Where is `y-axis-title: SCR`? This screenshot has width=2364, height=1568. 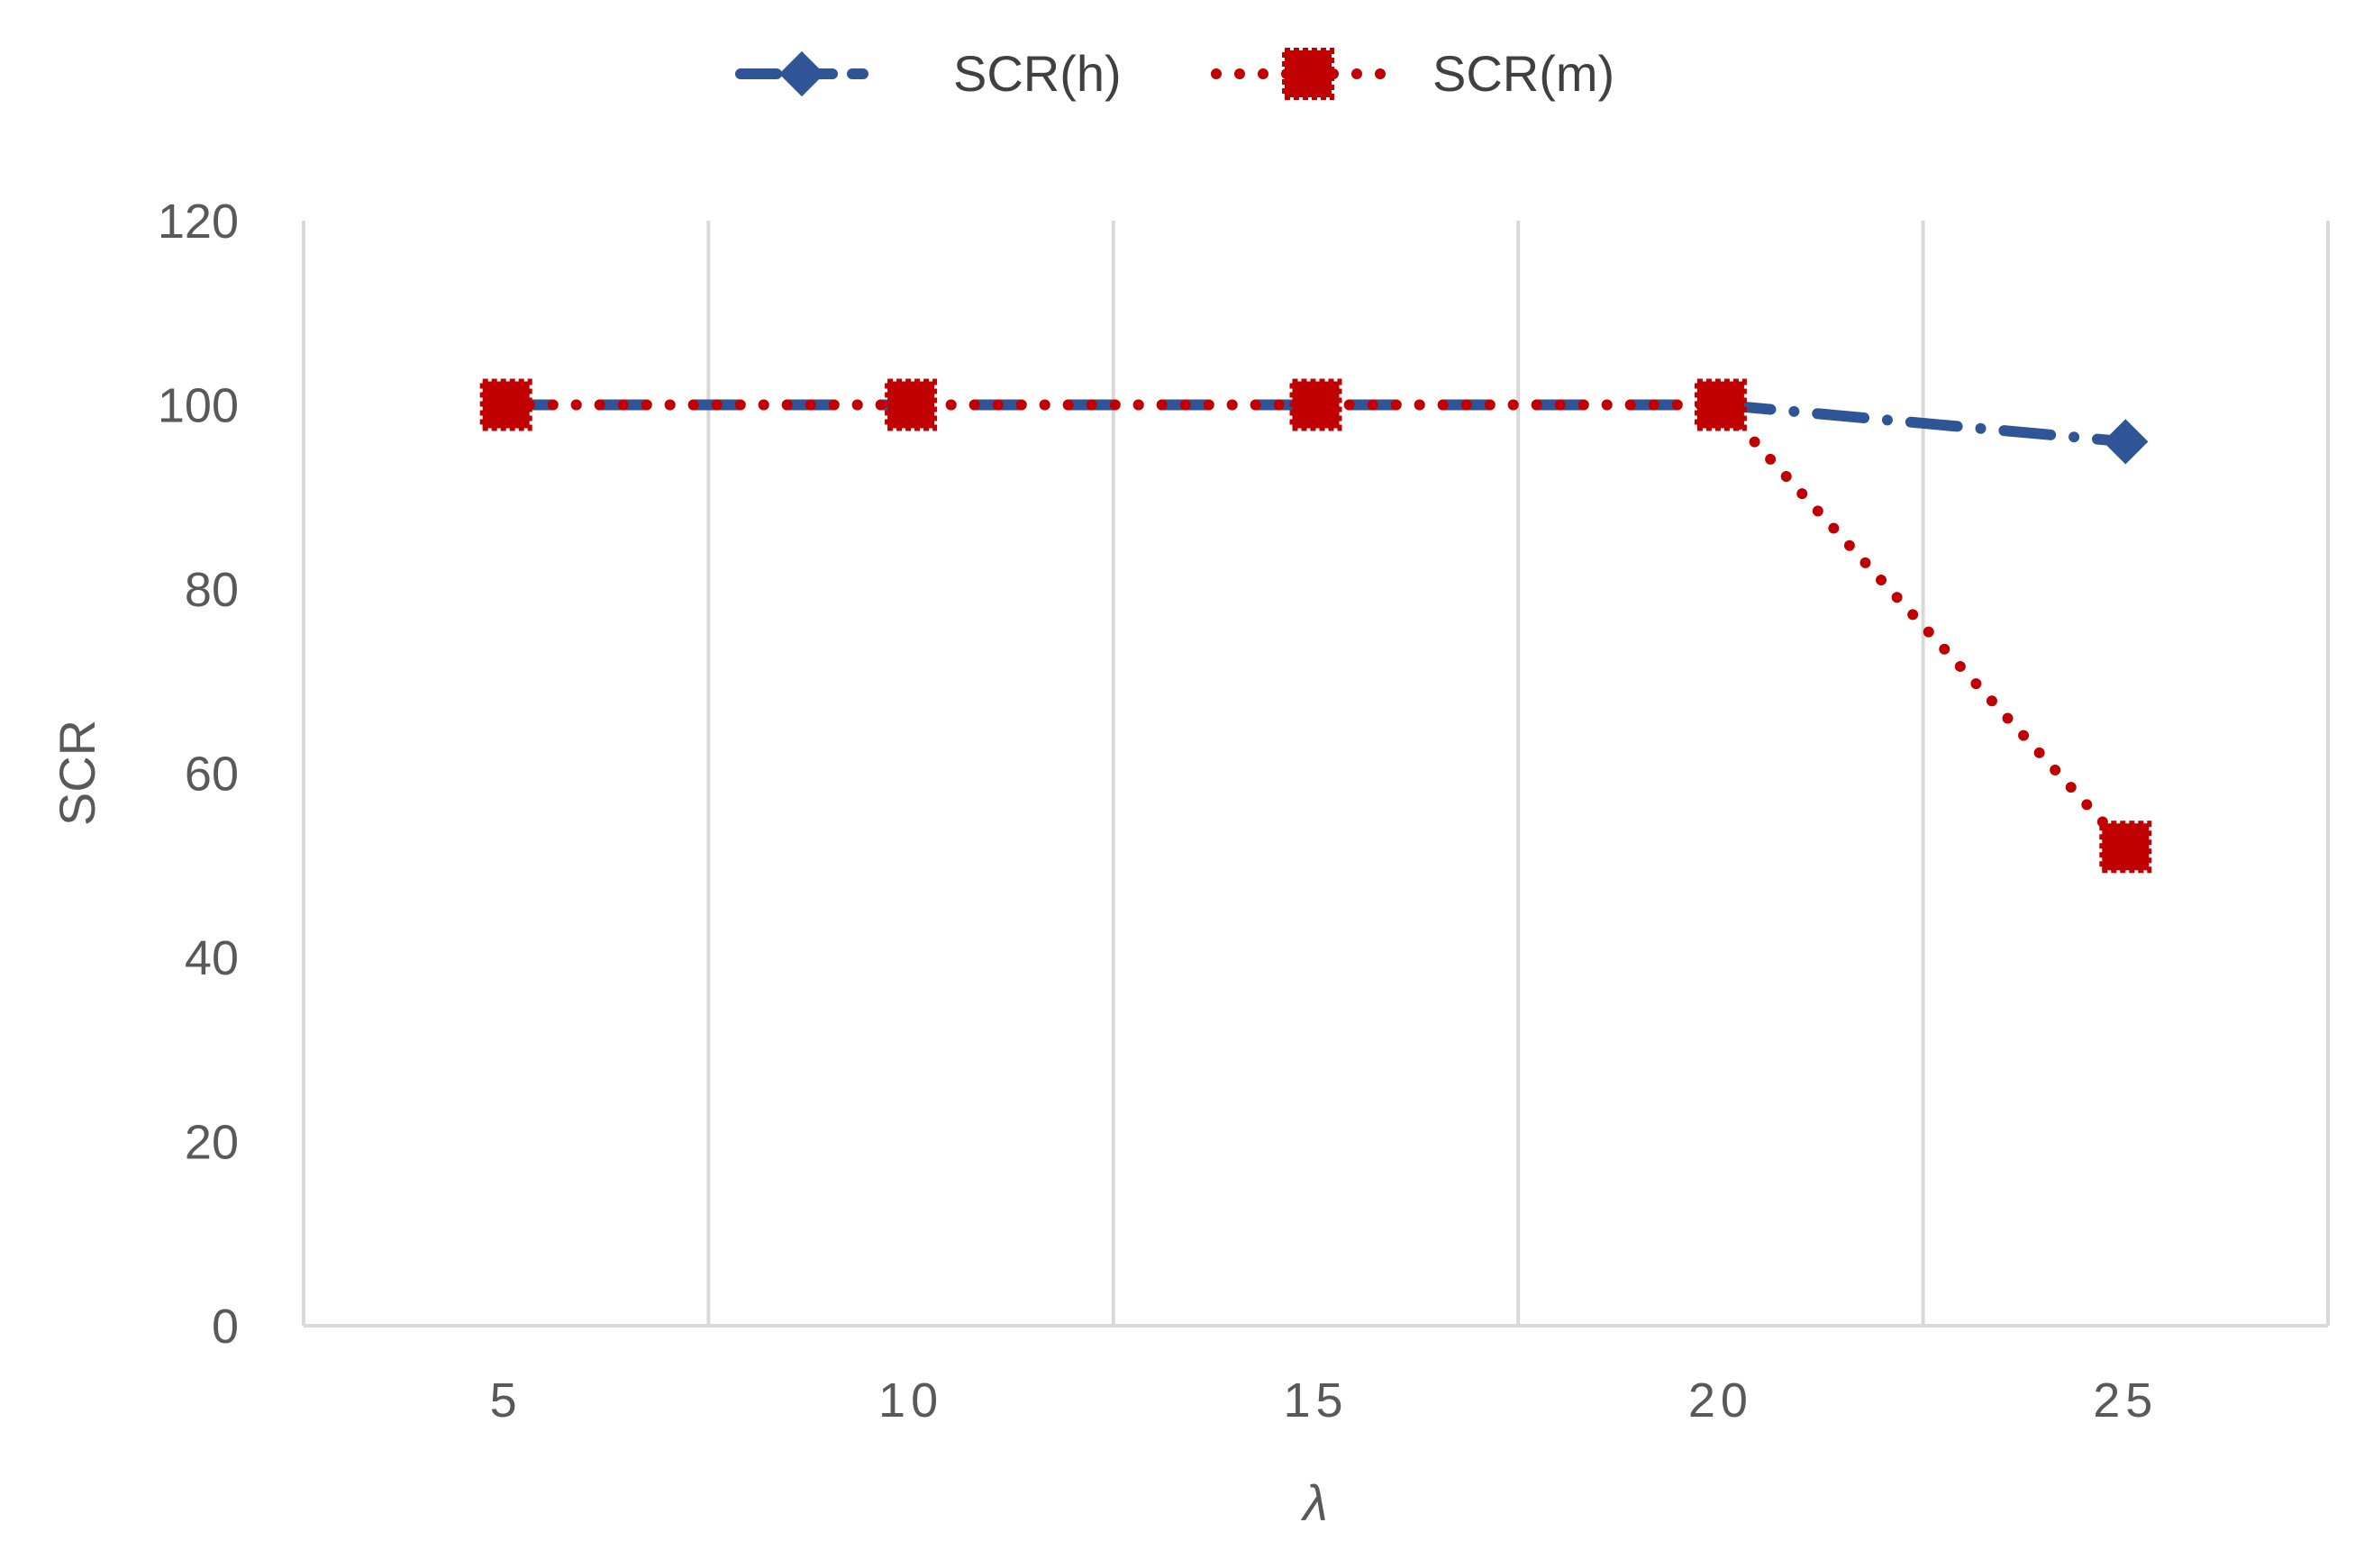
y-axis-title: SCR is located at coordinates (77, 773).